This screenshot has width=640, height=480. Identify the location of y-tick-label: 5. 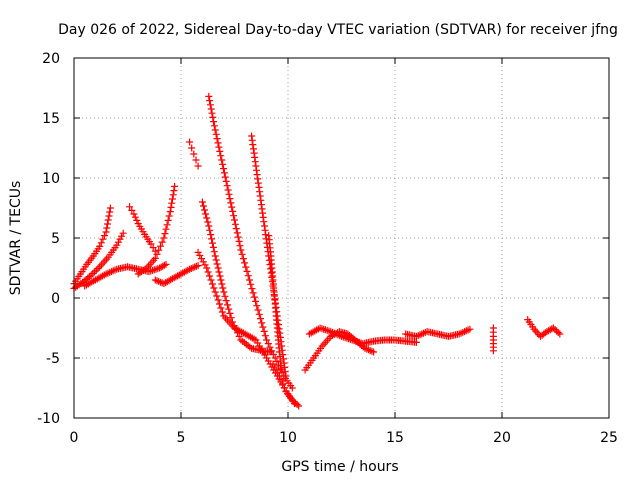
(55, 239).